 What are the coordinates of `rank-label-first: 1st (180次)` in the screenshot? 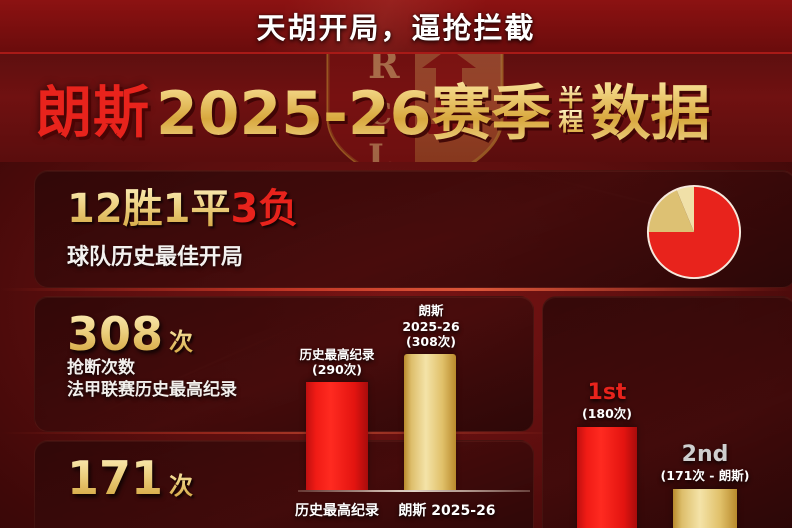 It's located at (607, 400).